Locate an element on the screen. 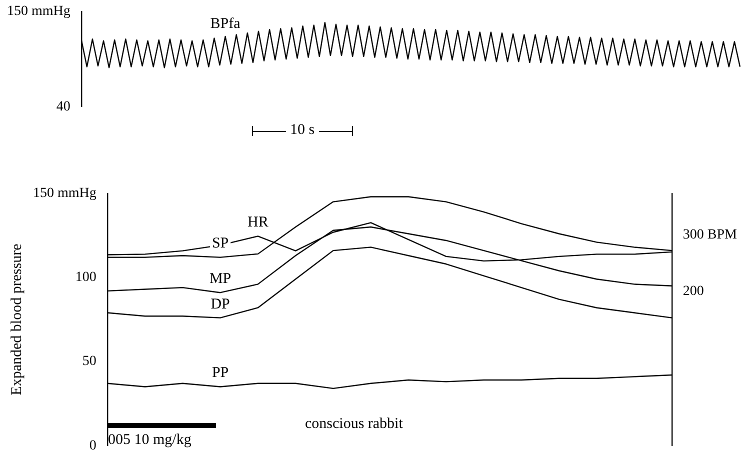  annotation: 005 10 mg/kg is located at coordinates (150, 440).